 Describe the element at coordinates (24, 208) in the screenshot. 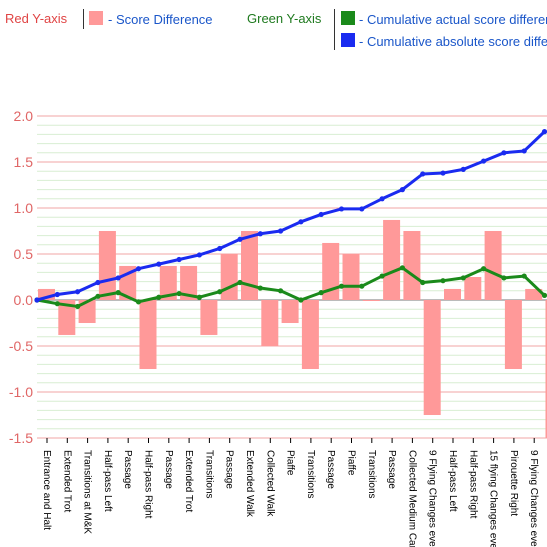

I see `y-tick-label: 1.0` at that location.